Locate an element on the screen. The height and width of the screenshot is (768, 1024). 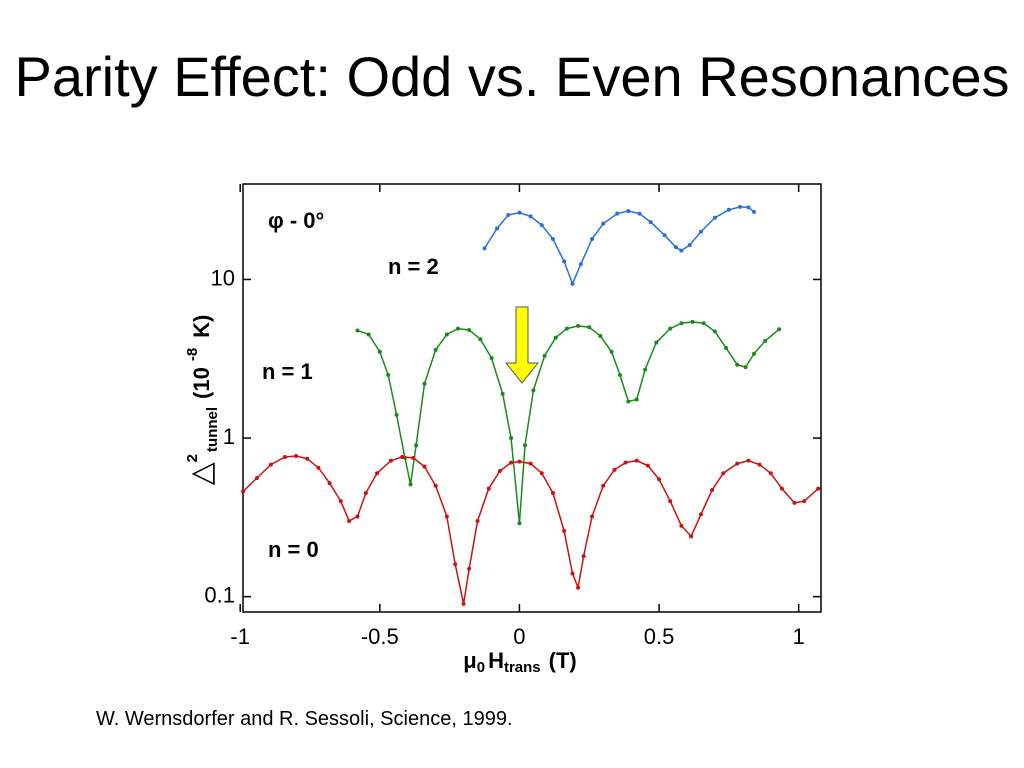
series-label: n = 0 is located at coordinates (293, 549).